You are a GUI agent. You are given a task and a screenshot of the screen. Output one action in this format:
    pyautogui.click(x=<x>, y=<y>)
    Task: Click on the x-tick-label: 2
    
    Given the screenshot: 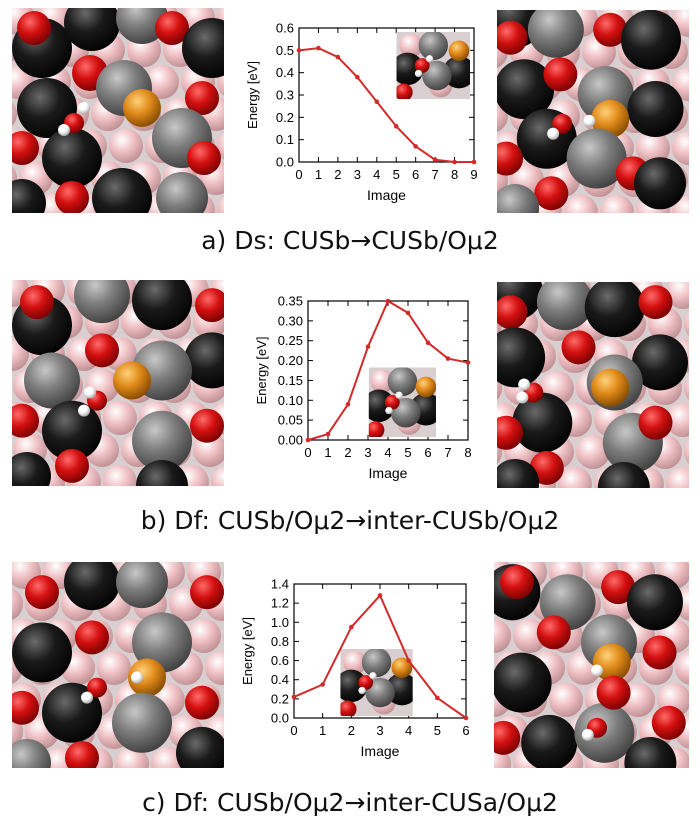 What is the action you would take?
    pyautogui.click(x=337, y=174)
    